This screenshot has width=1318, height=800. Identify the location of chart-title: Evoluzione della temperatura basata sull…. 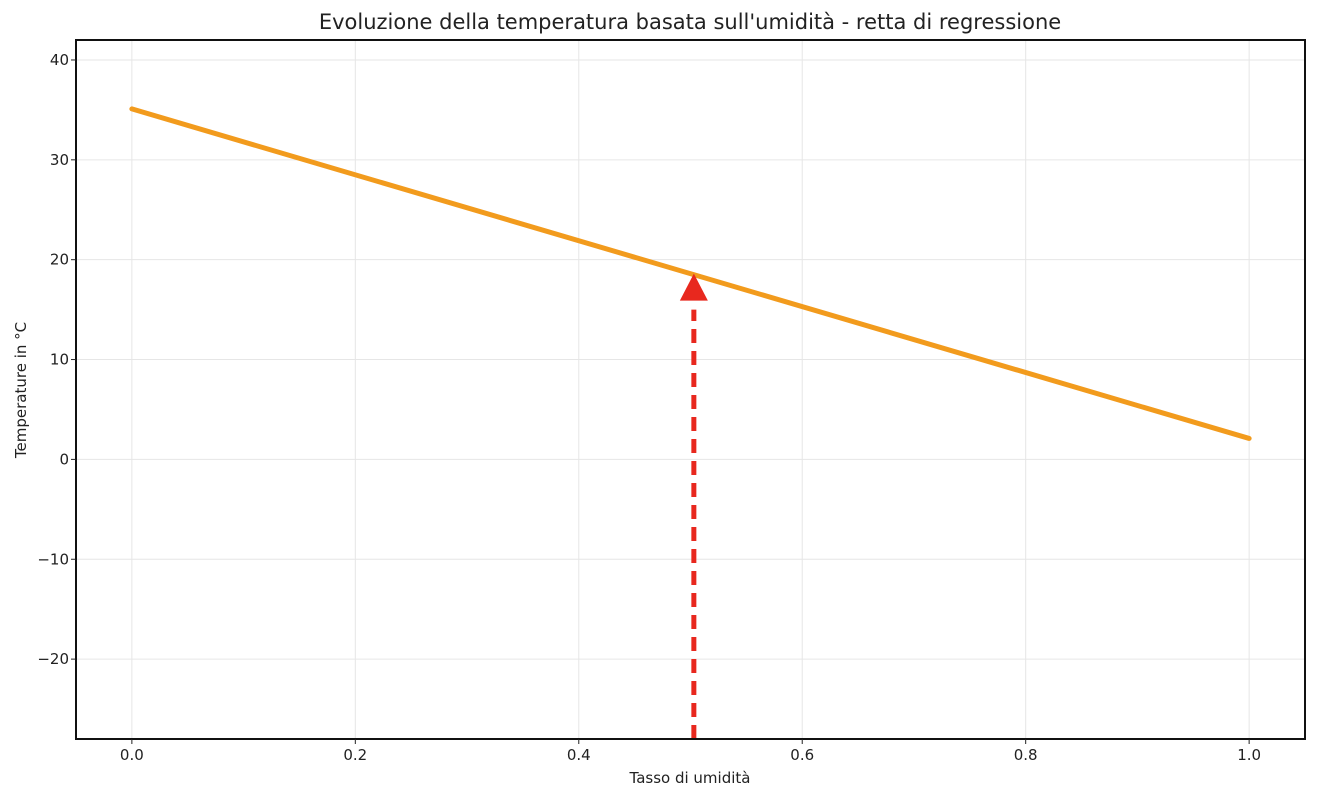
(690, 22).